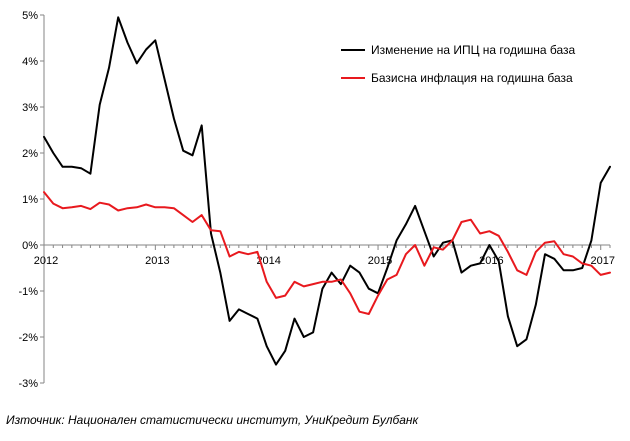  Describe the element at coordinates (30, 154) in the screenshot. I see `y-tick-label: 2%` at that location.